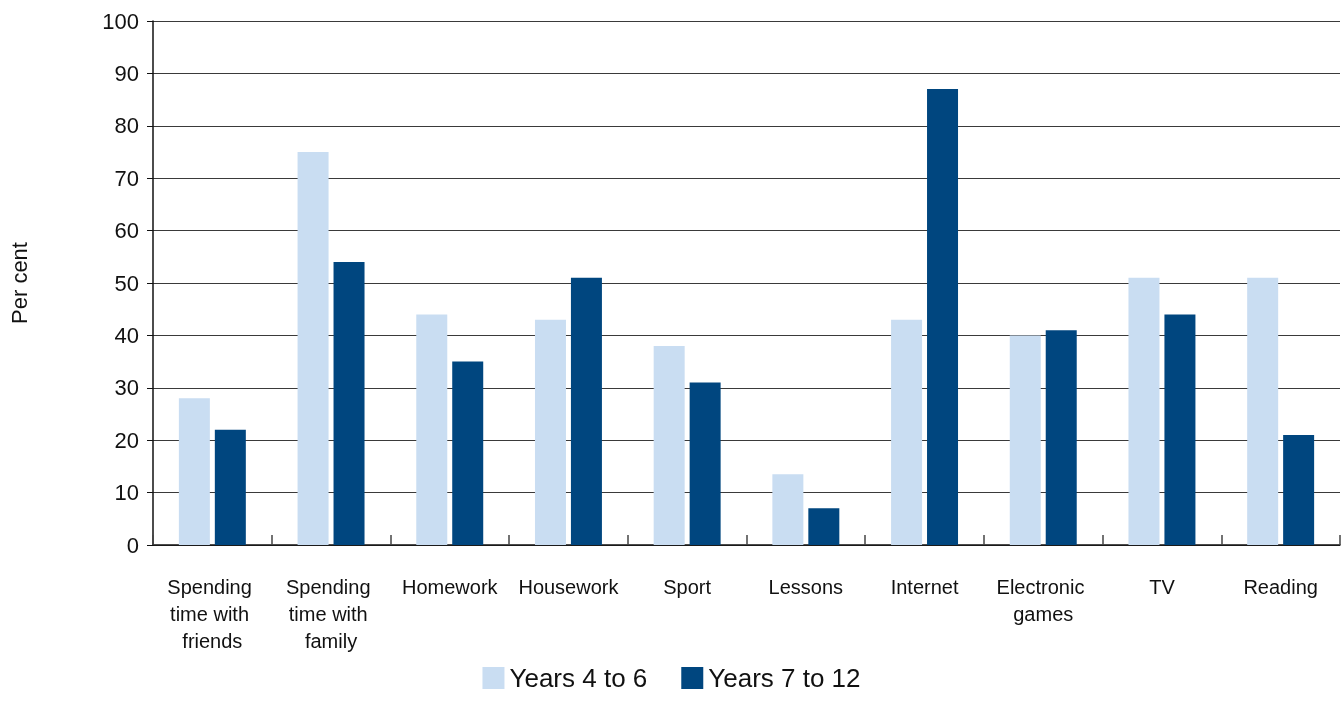  I want to click on y-tick-label: 0, so click(132, 545).